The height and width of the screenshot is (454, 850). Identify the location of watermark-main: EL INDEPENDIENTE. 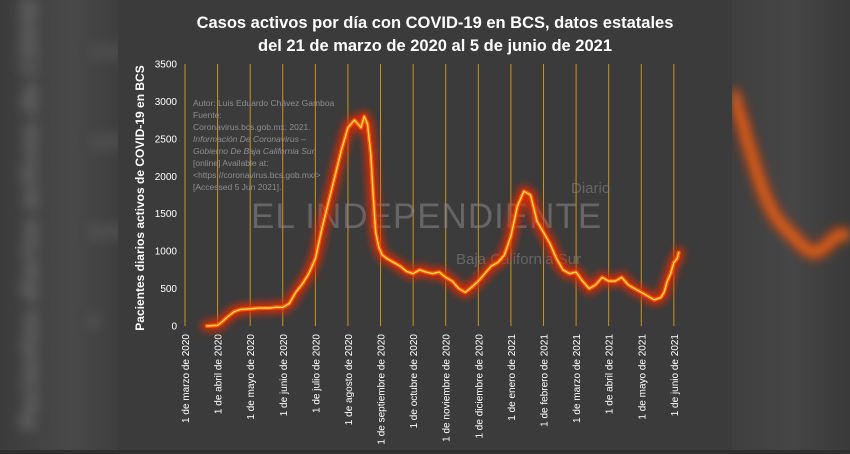
(426, 216).